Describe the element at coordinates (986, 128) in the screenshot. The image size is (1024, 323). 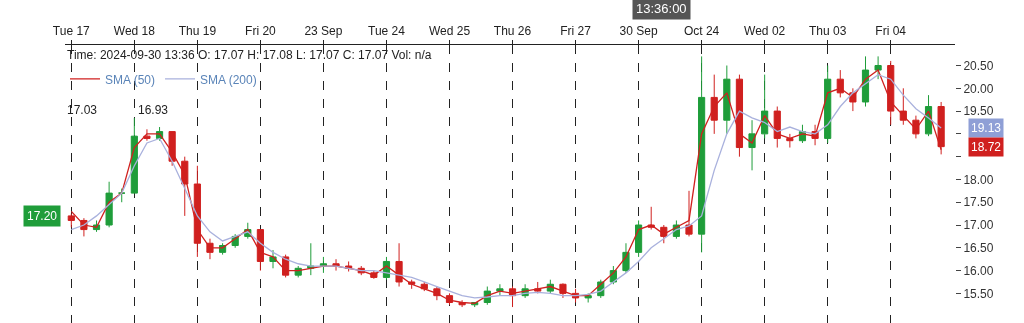
I see `text: 19.13` at that location.